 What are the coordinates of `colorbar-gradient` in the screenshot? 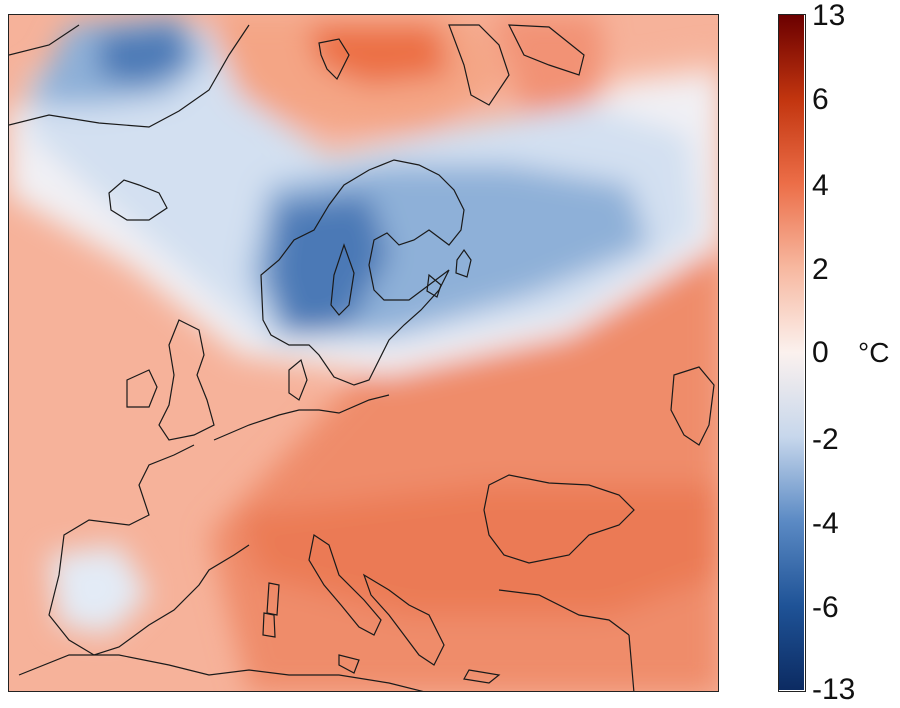 It's located at (791, 352).